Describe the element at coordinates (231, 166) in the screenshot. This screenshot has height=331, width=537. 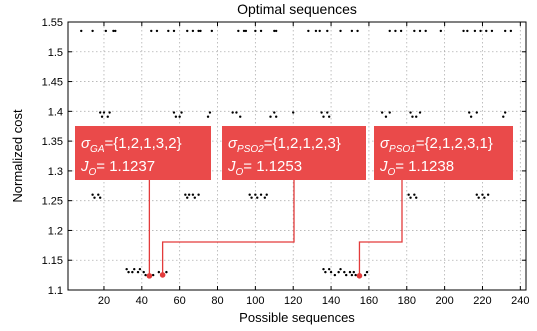
I see `cost-symbol: J` at that location.